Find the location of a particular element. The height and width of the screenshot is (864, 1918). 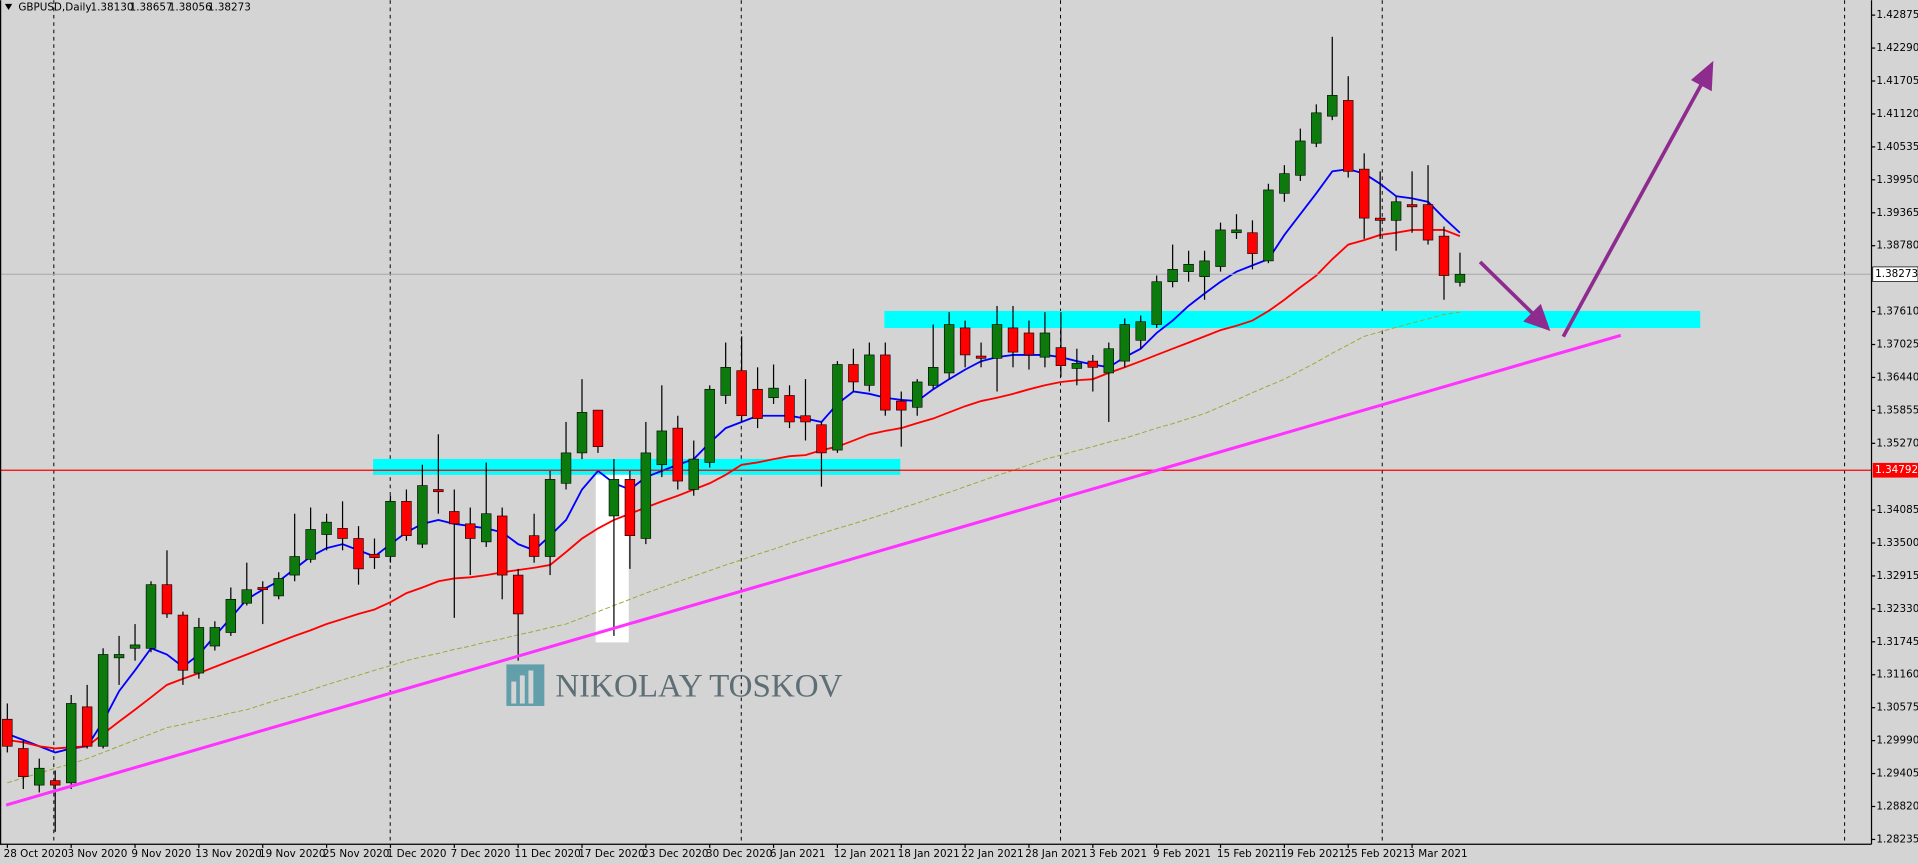

watermark-text: NIKOLAY TOSKOV is located at coordinates (698, 686).